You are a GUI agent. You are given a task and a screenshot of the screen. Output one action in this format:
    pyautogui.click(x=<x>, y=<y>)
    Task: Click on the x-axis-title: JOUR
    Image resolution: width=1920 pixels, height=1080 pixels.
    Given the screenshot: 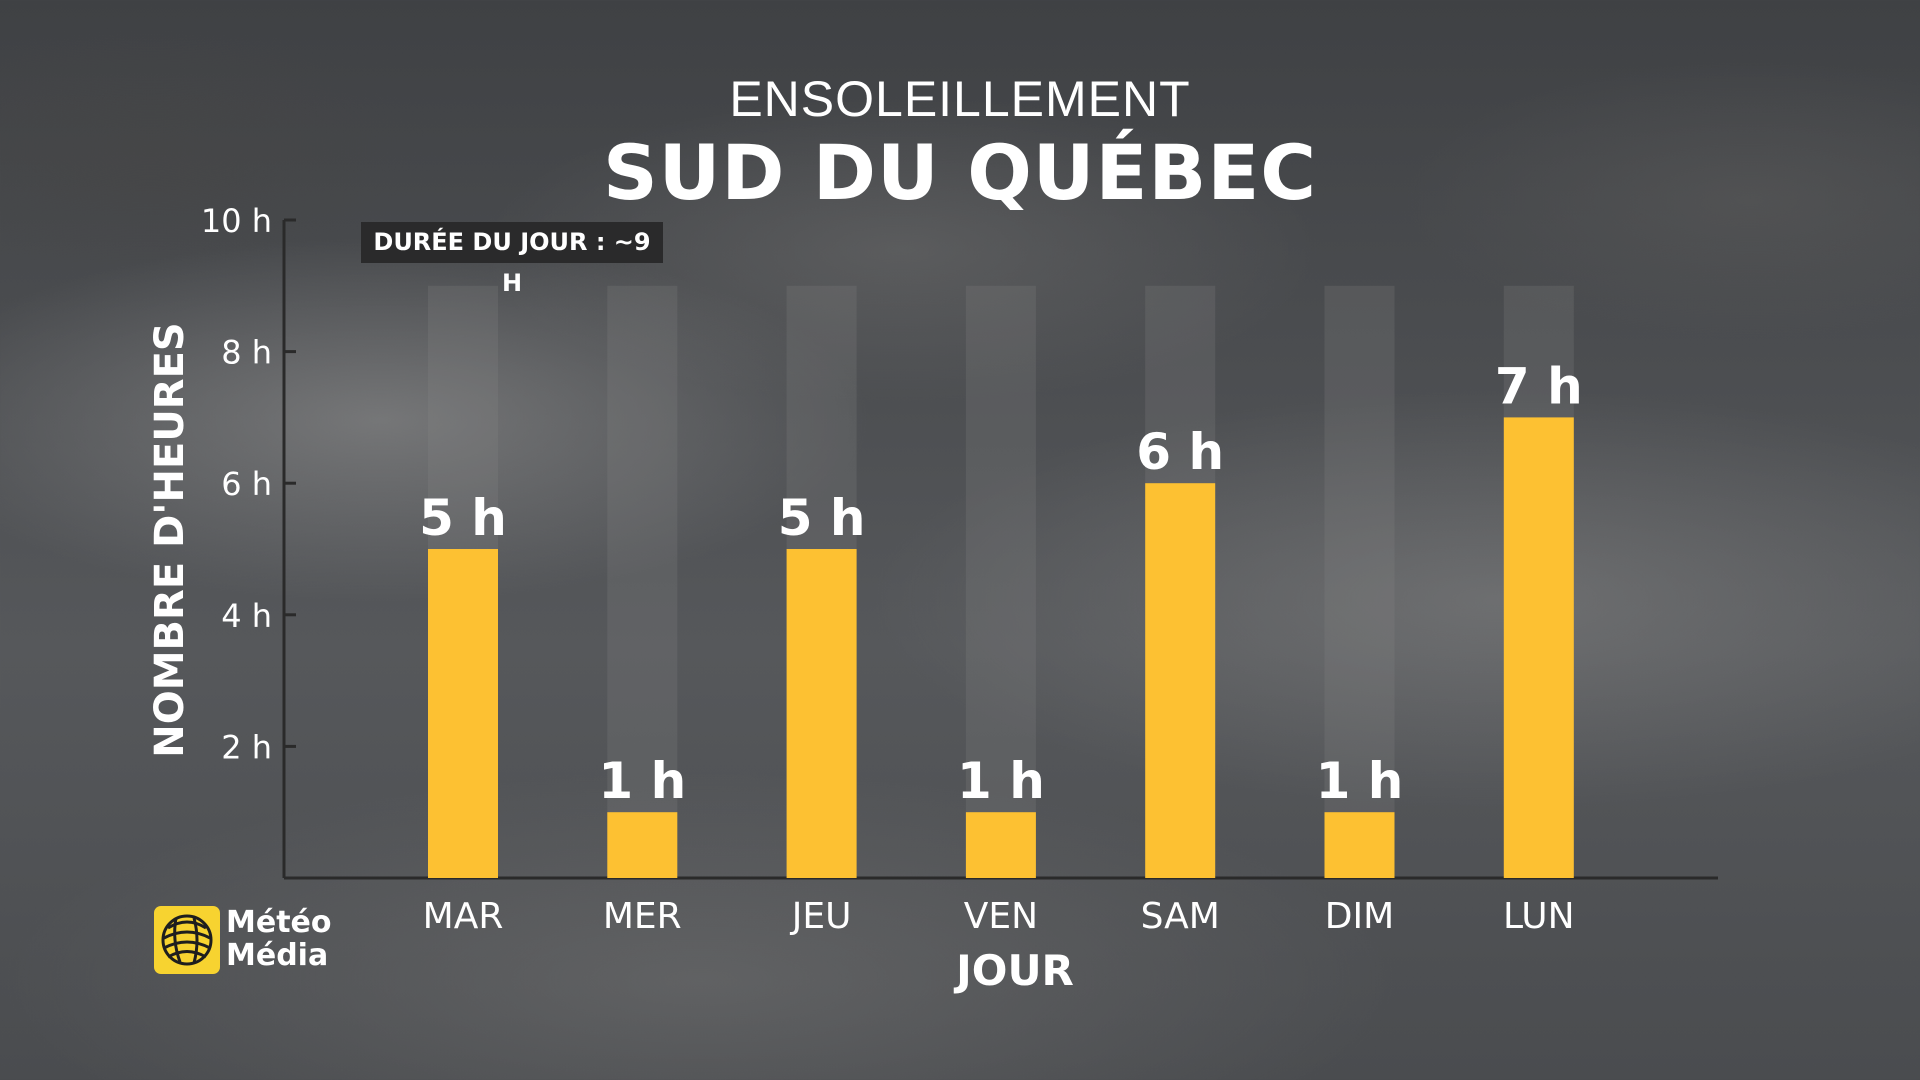 What is the action you would take?
    pyautogui.click(x=1015, y=970)
    